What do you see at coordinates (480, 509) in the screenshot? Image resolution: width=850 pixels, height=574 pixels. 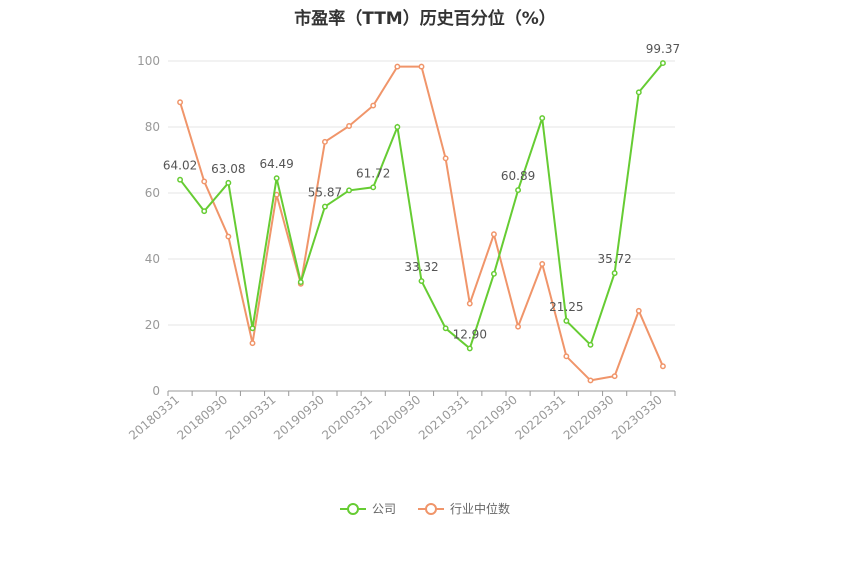 I see `legend-label: 行业中位数` at bounding box center [480, 509].